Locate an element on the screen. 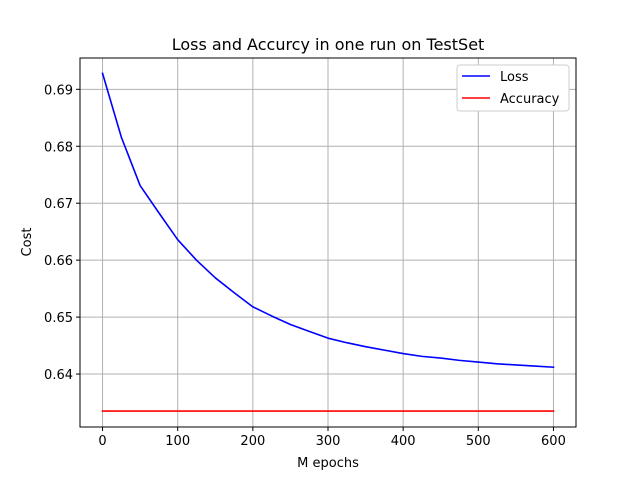 The height and width of the screenshot is (480, 640). x-tick-label: 300 is located at coordinates (328, 441).